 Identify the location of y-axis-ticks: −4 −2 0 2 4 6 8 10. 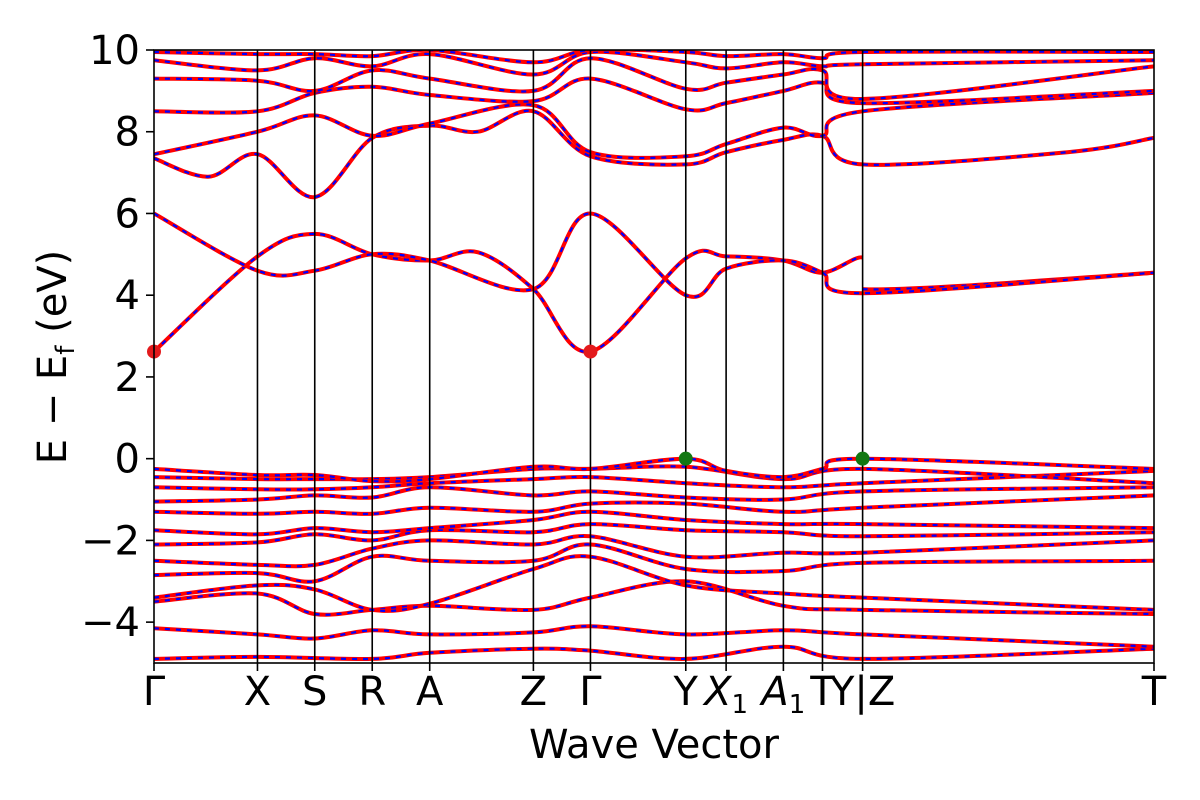
(117, 337).